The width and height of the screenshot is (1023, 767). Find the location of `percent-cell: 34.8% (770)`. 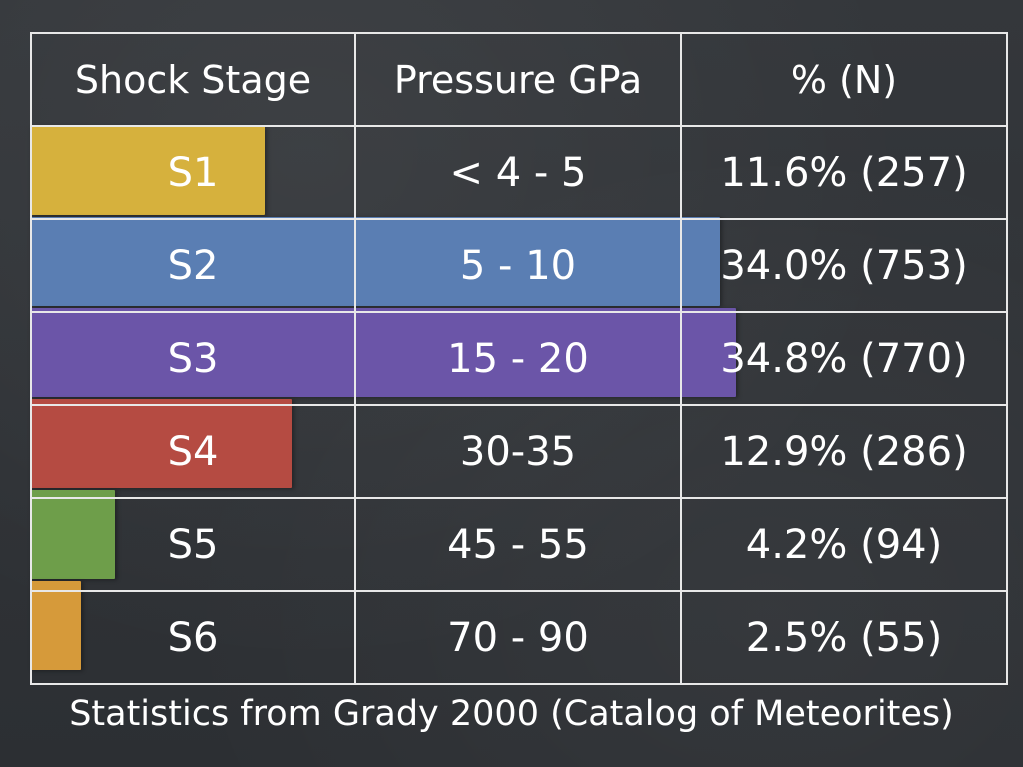

percent-cell: 34.8% (770) is located at coordinates (844, 358).